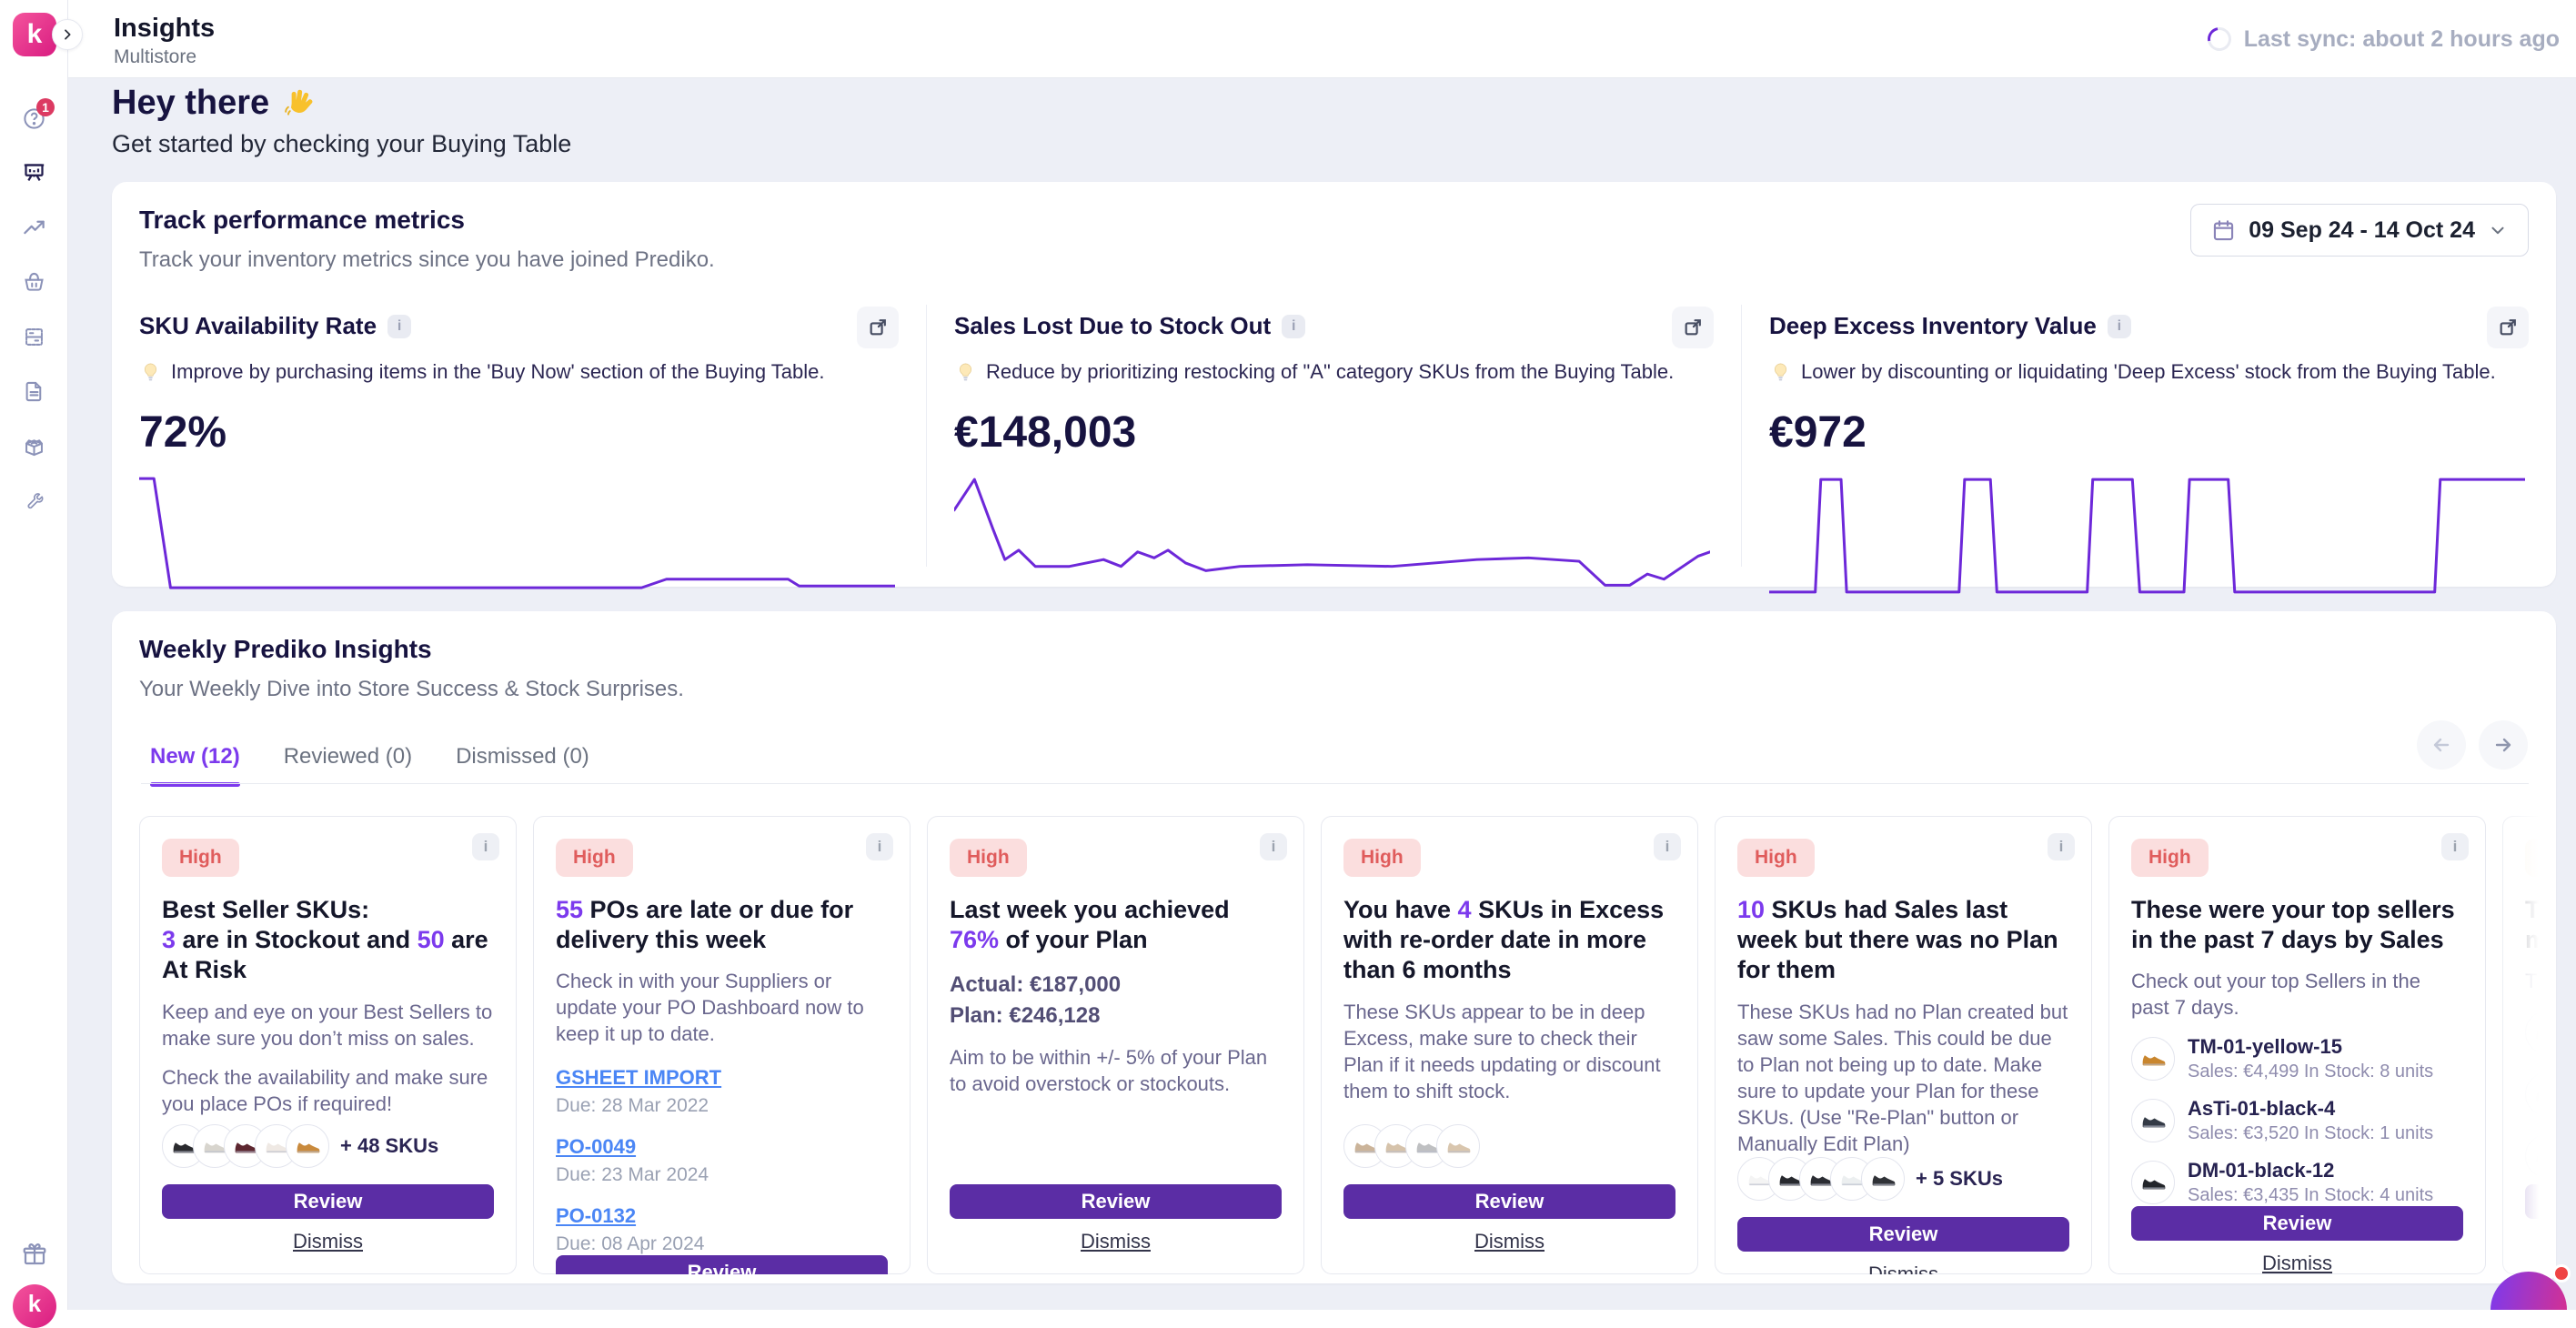 The height and width of the screenshot is (1328, 2576). I want to click on product-name: TM-01-yellow-15, so click(2310, 1047).